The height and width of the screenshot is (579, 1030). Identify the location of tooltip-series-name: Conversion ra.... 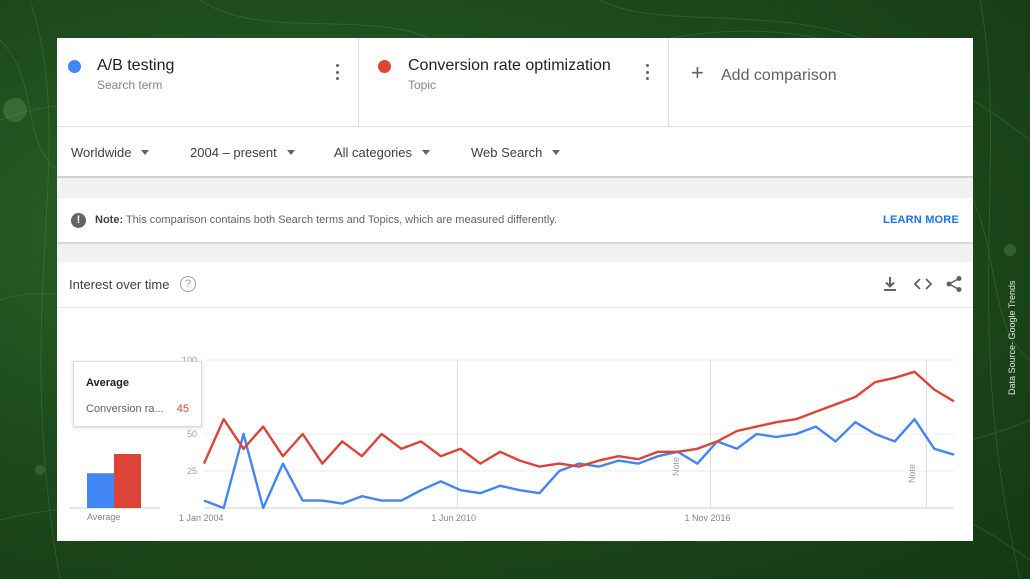
(125, 409).